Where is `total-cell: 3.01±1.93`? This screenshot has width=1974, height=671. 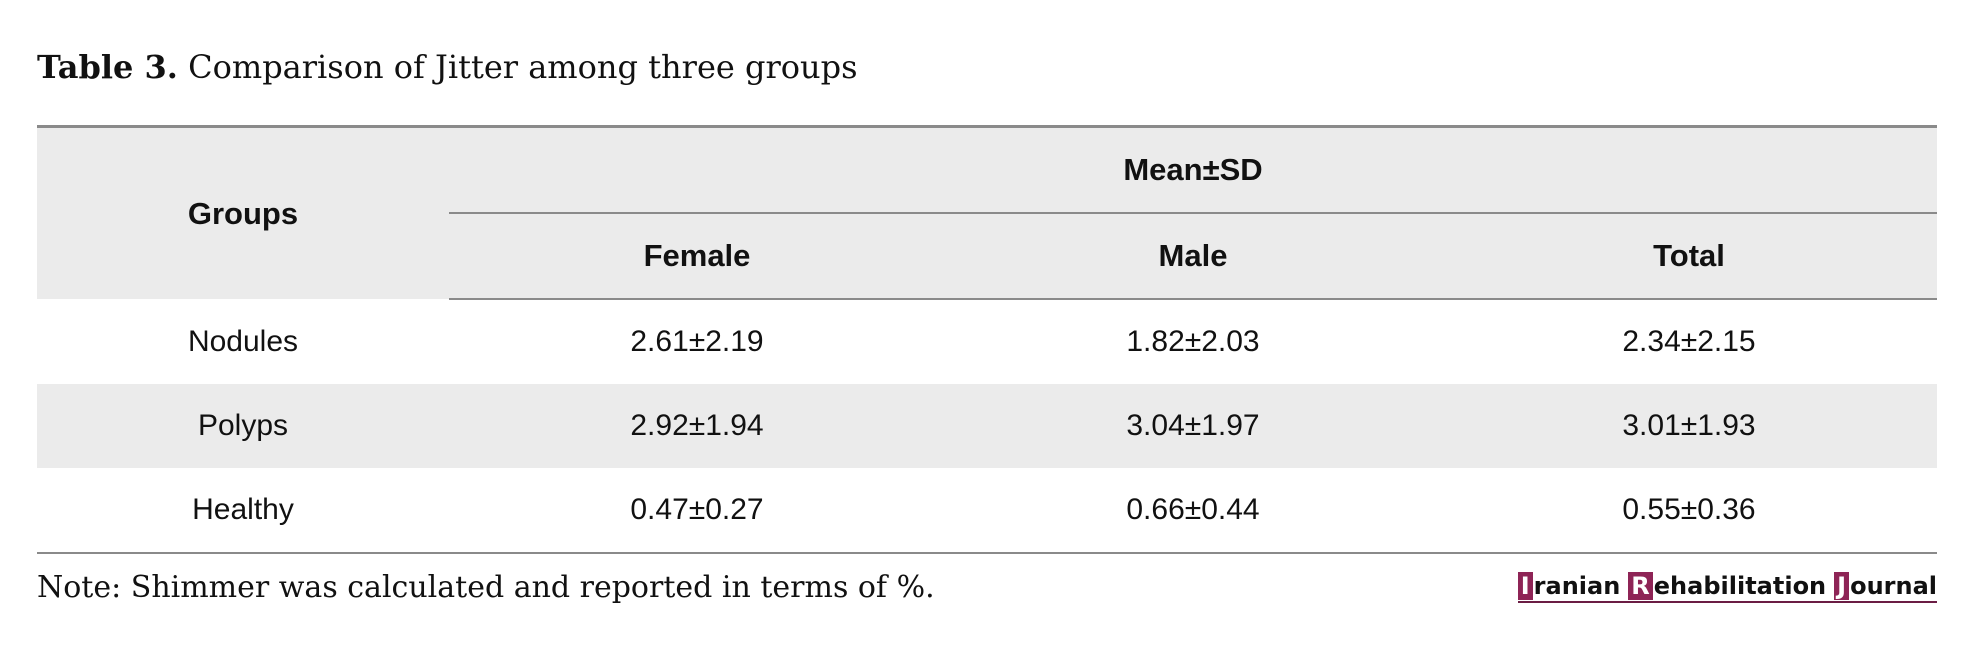 total-cell: 3.01±1.93 is located at coordinates (1689, 426).